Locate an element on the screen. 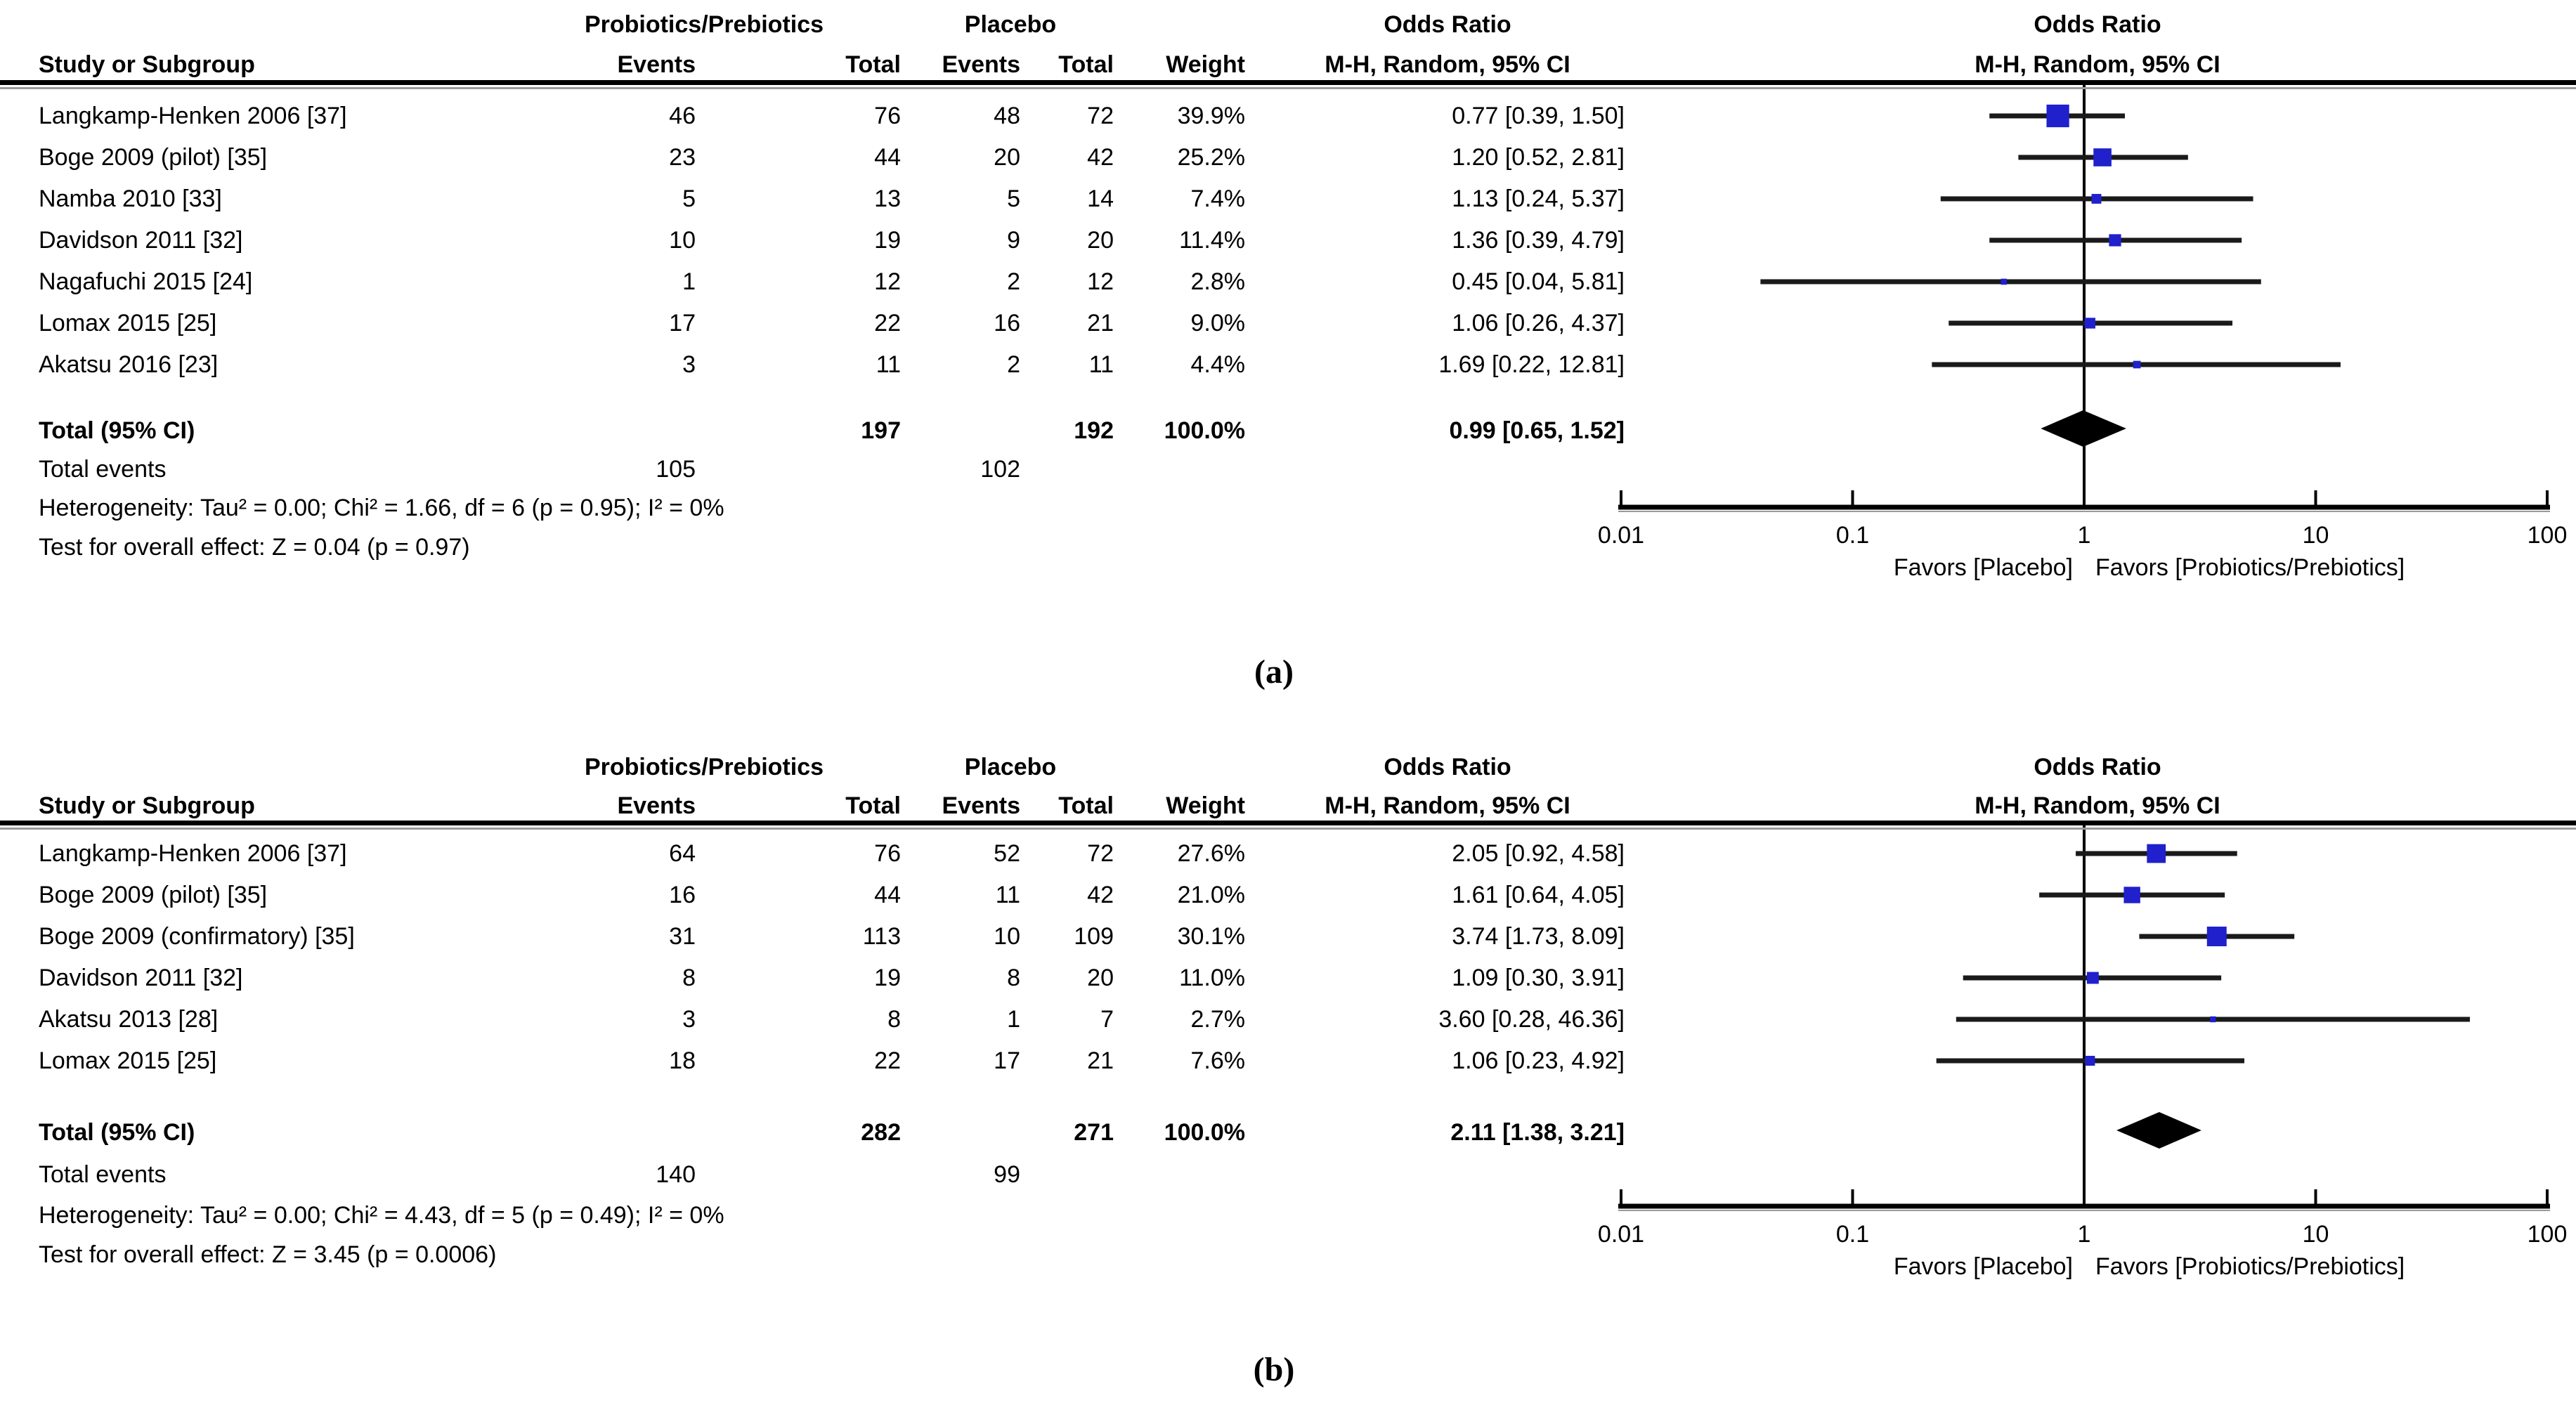 Image resolution: width=2576 pixels, height=1405 pixels. study-name: Boge 2009 (pilot) [35] is located at coordinates (153, 895).